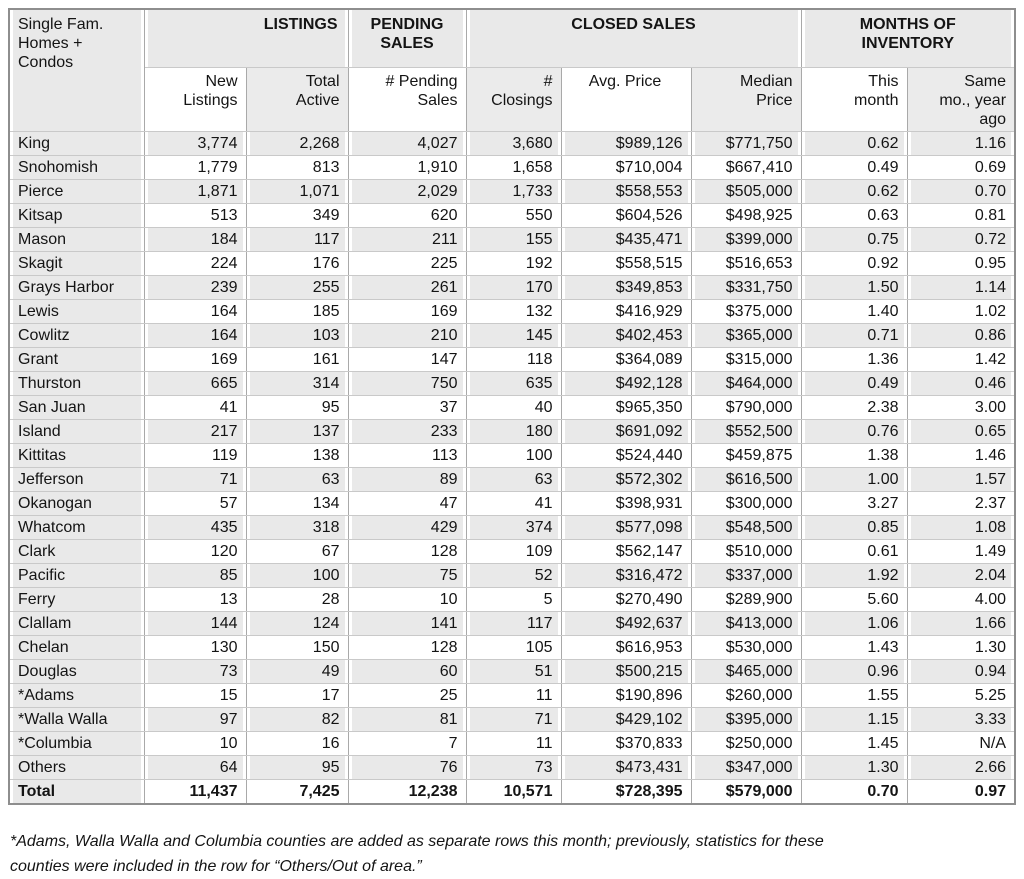 The height and width of the screenshot is (879, 1024). I want to click on value-cell: 0.69, so click(961, 167).